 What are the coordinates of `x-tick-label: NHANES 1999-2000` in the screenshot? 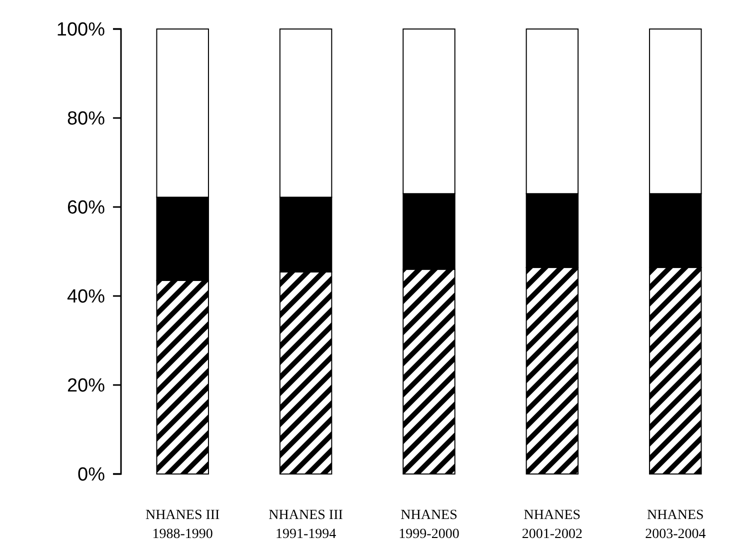 It's located at (429, 525).